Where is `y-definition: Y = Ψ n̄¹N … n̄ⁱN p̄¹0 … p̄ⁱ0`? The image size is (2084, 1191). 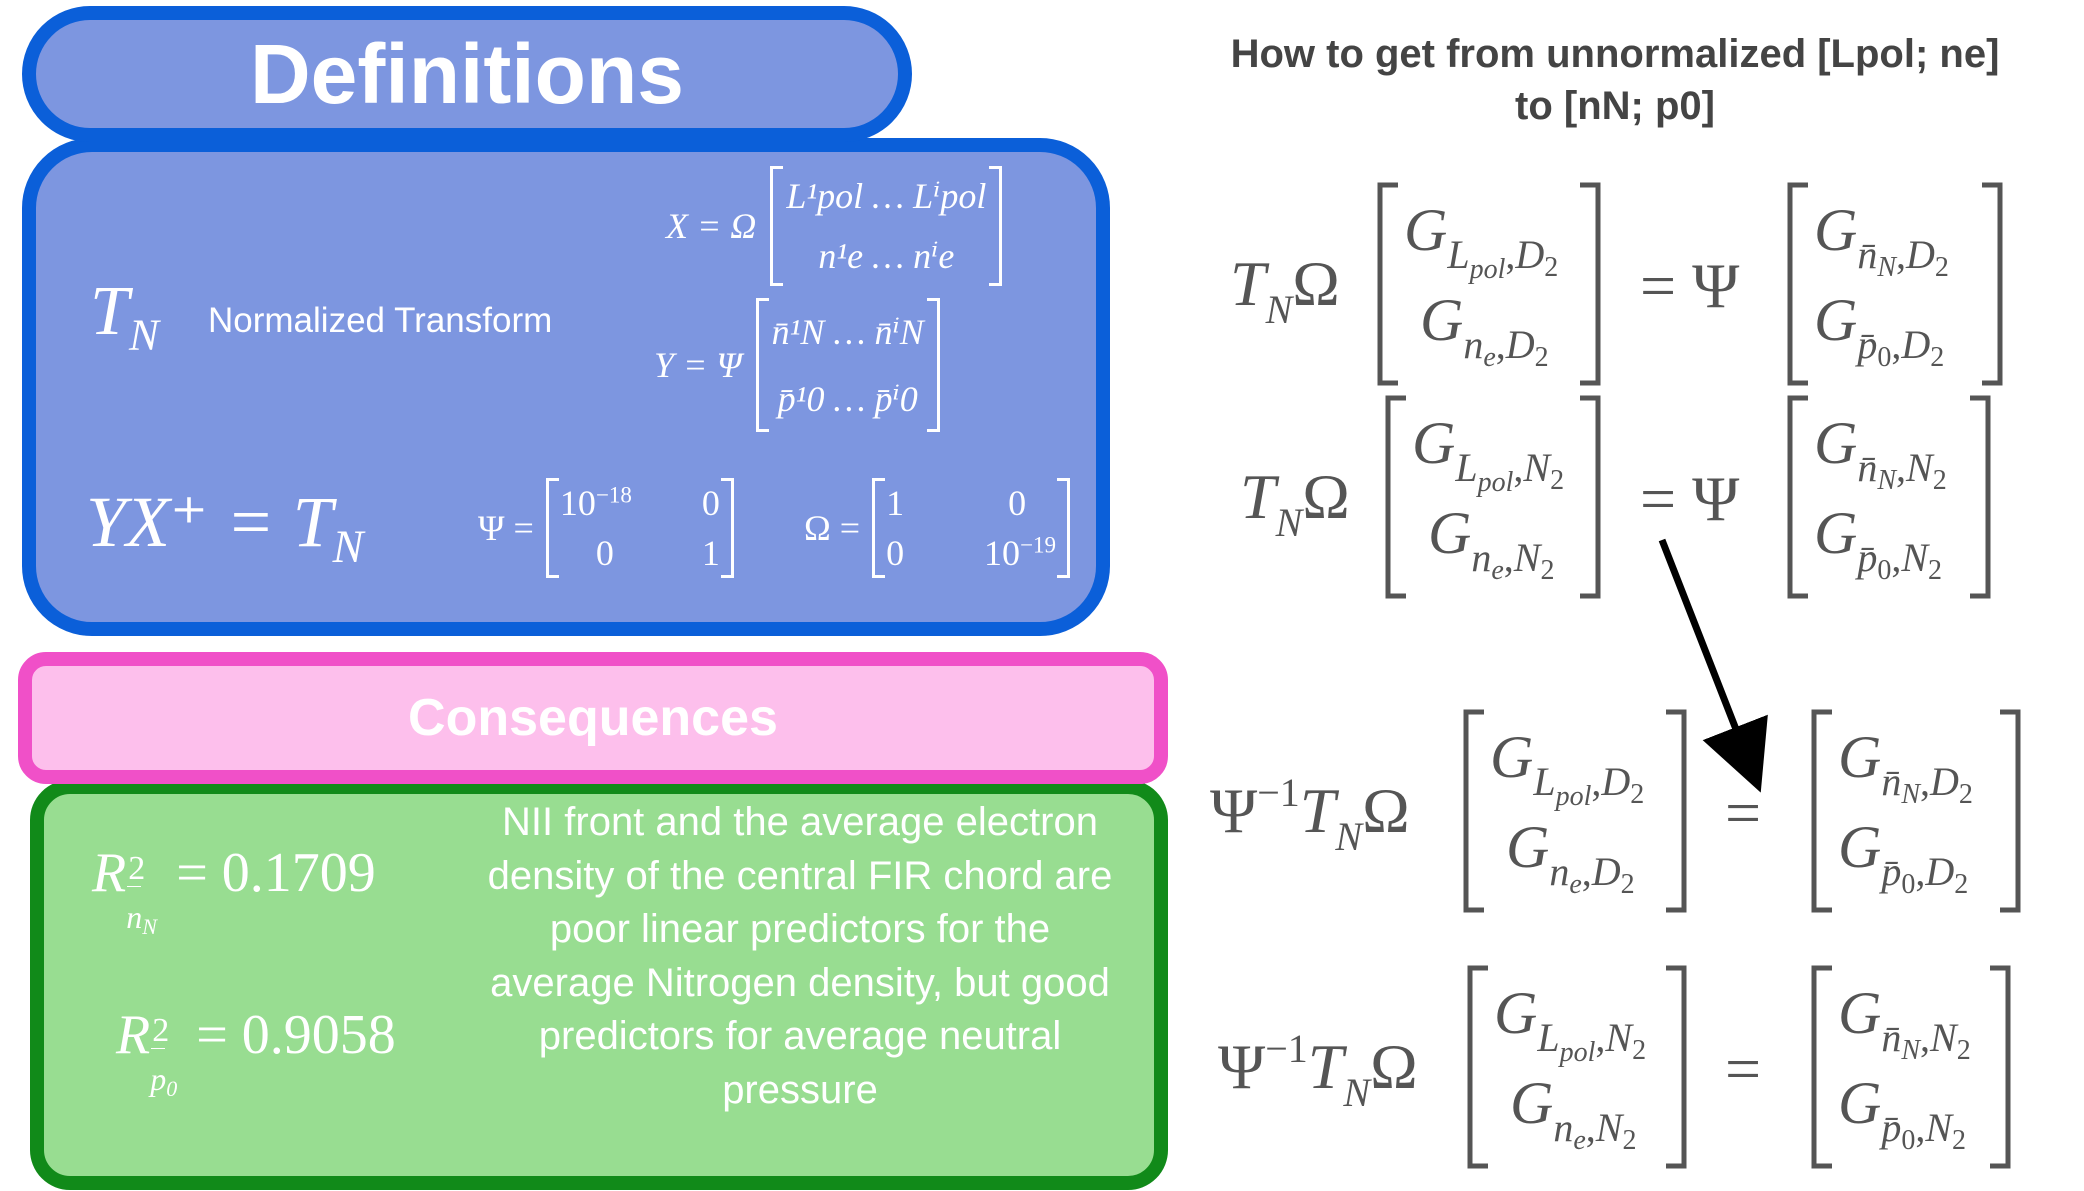 y-definition: Y = Ψ n̄¹N … n̄ⁱN p̄¹0 … p̄ⁱ0 is located at coordinates (797, 365).